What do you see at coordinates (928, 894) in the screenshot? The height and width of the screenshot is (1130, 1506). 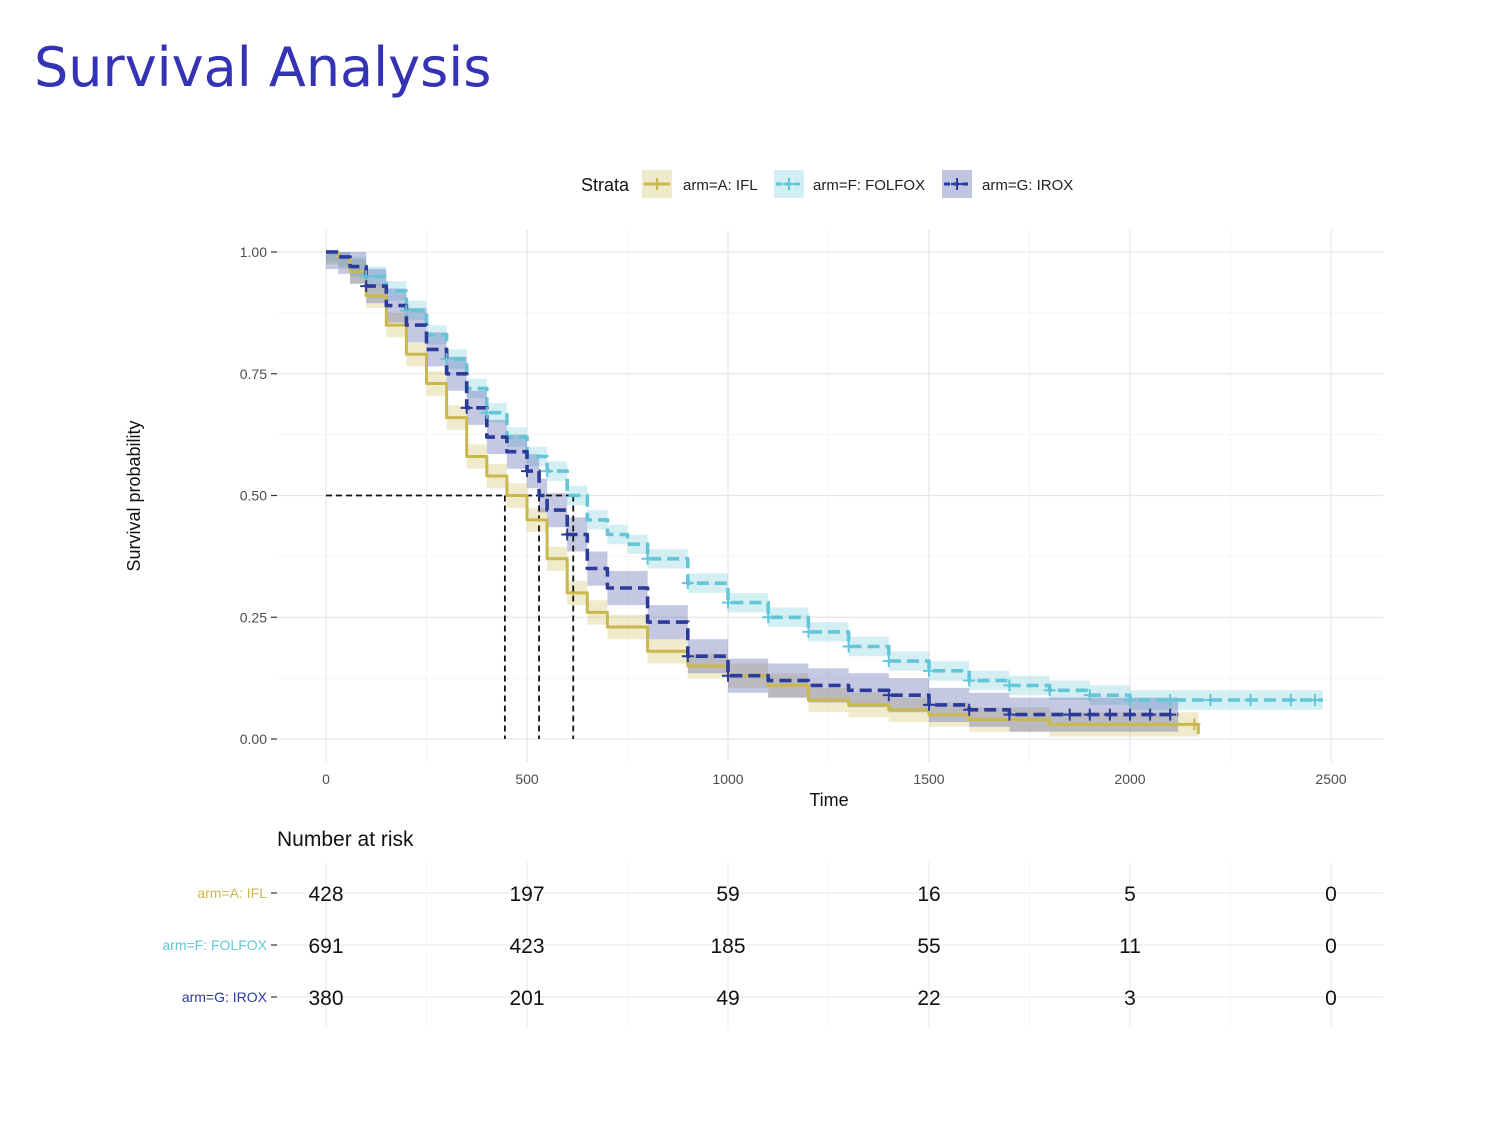 I see `risk-table-cell: 16` at bounding box center [928, 894].